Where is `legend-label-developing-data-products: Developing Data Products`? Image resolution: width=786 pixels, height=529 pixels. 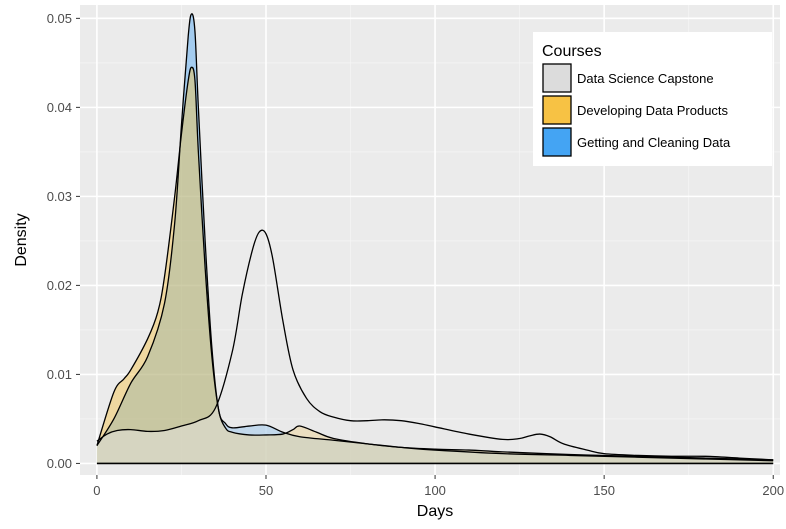 legend-label-developing-data-products: Developing Data Products is located at coordinates (653, 110).